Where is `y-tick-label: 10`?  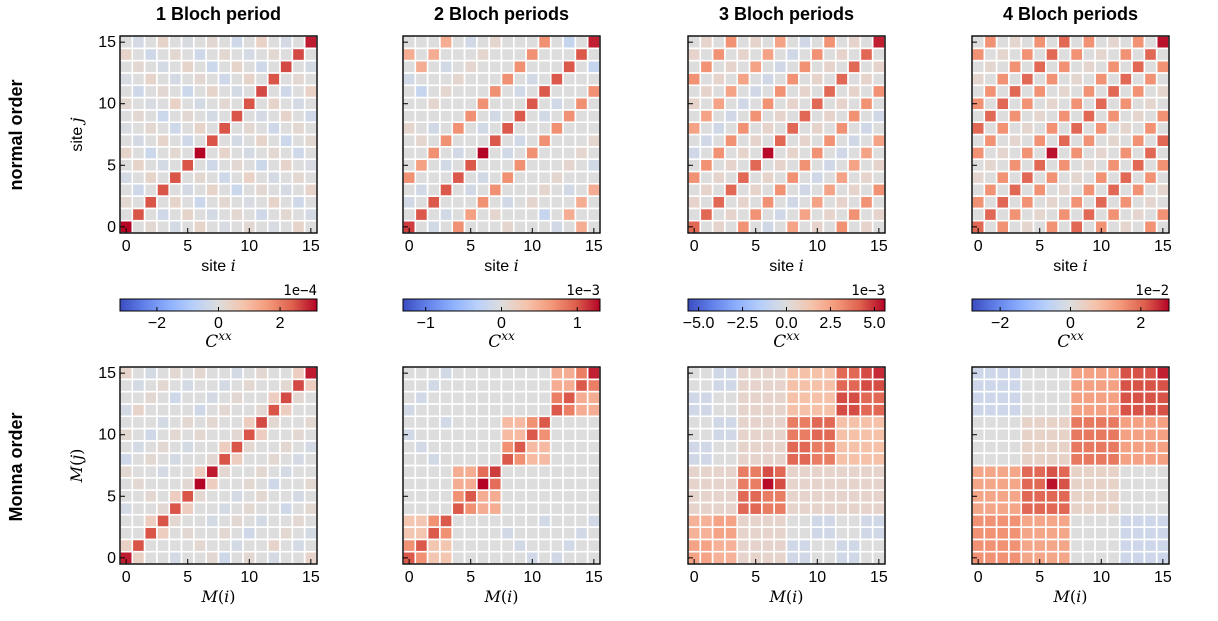 y-tick-label: 10 is located at coordinates (107, 104).